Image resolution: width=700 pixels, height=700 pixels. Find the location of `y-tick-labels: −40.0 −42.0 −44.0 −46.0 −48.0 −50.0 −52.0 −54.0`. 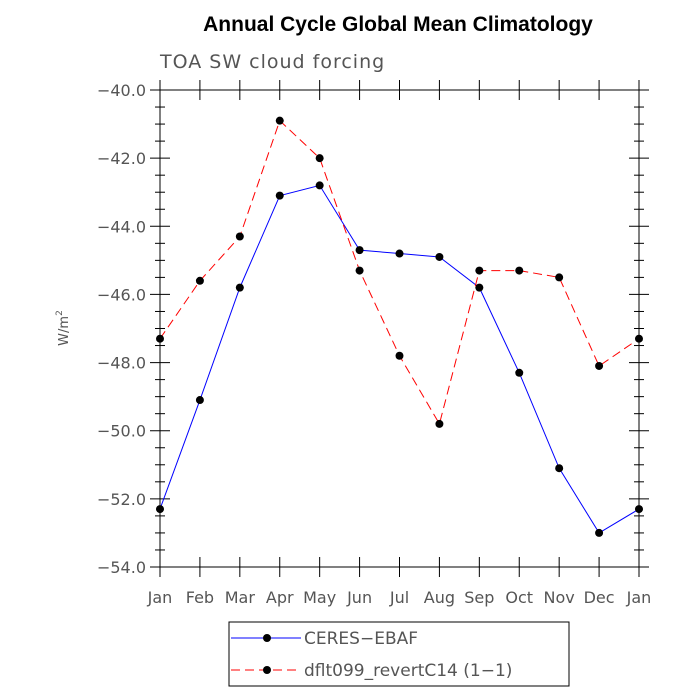

y-tick-labels: −40.0 −42.0 −44.0 −46.0 −48.0 −50.0 −52.0 −54.0 is located at coordinates (121, 329).